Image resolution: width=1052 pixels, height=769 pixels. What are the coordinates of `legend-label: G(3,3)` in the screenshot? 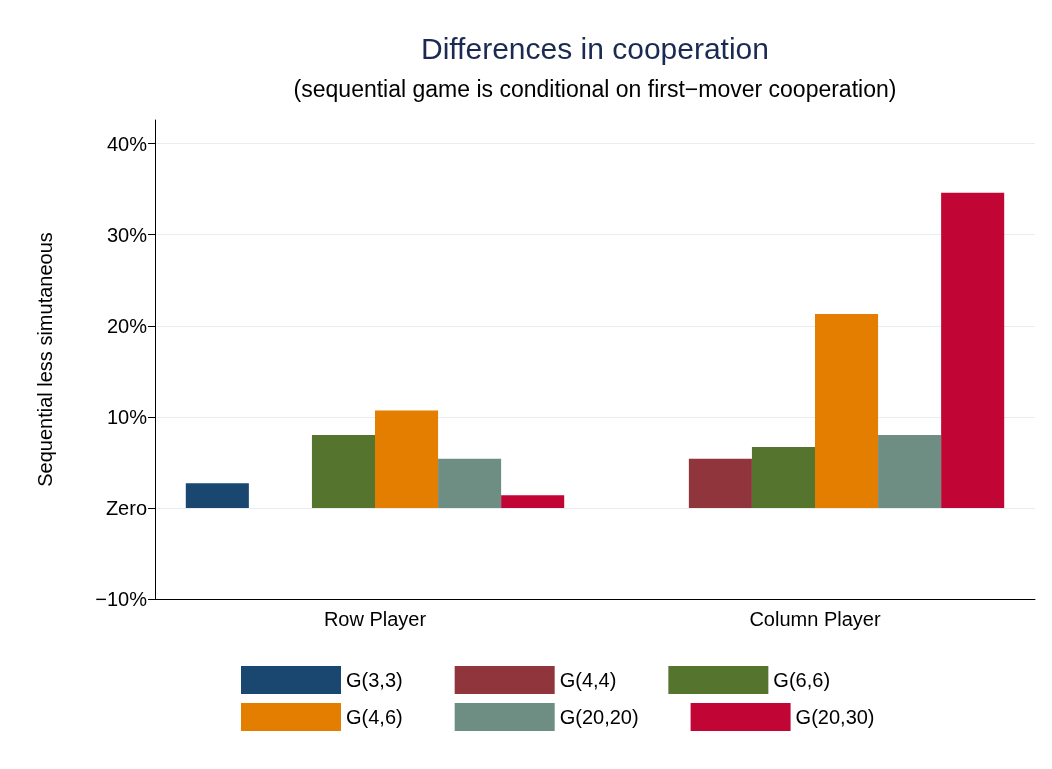 It's located at (374, 680).